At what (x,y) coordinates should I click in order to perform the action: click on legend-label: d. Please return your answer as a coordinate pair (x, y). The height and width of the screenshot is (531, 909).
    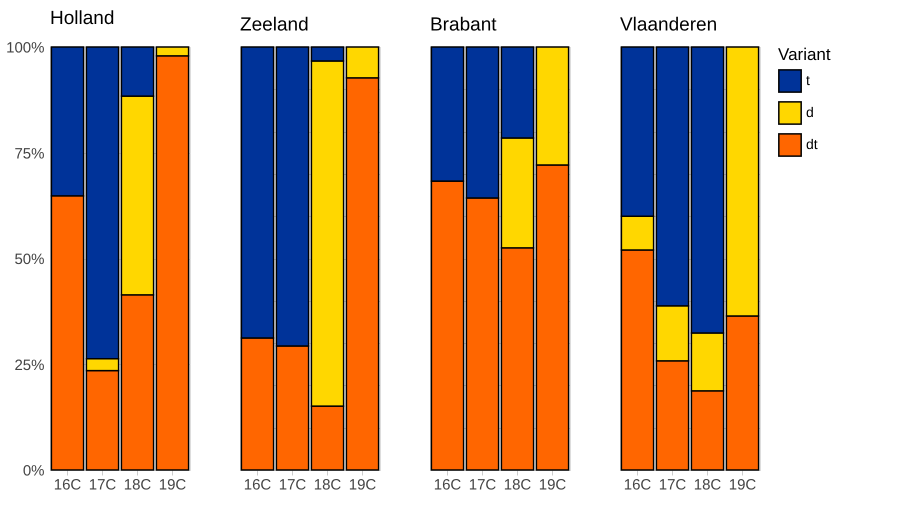
    Looking at the image, I should click on (810, 112).